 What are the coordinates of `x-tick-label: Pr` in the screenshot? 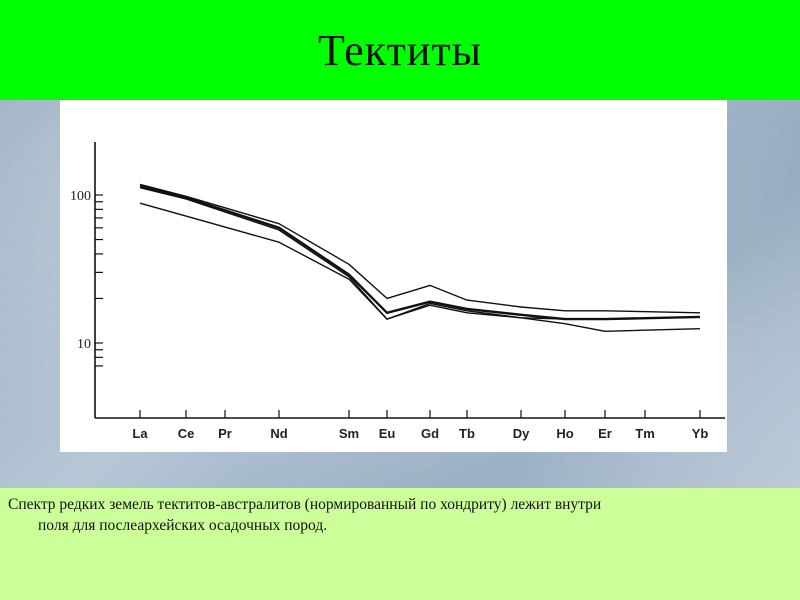 It's located at (225, 433).